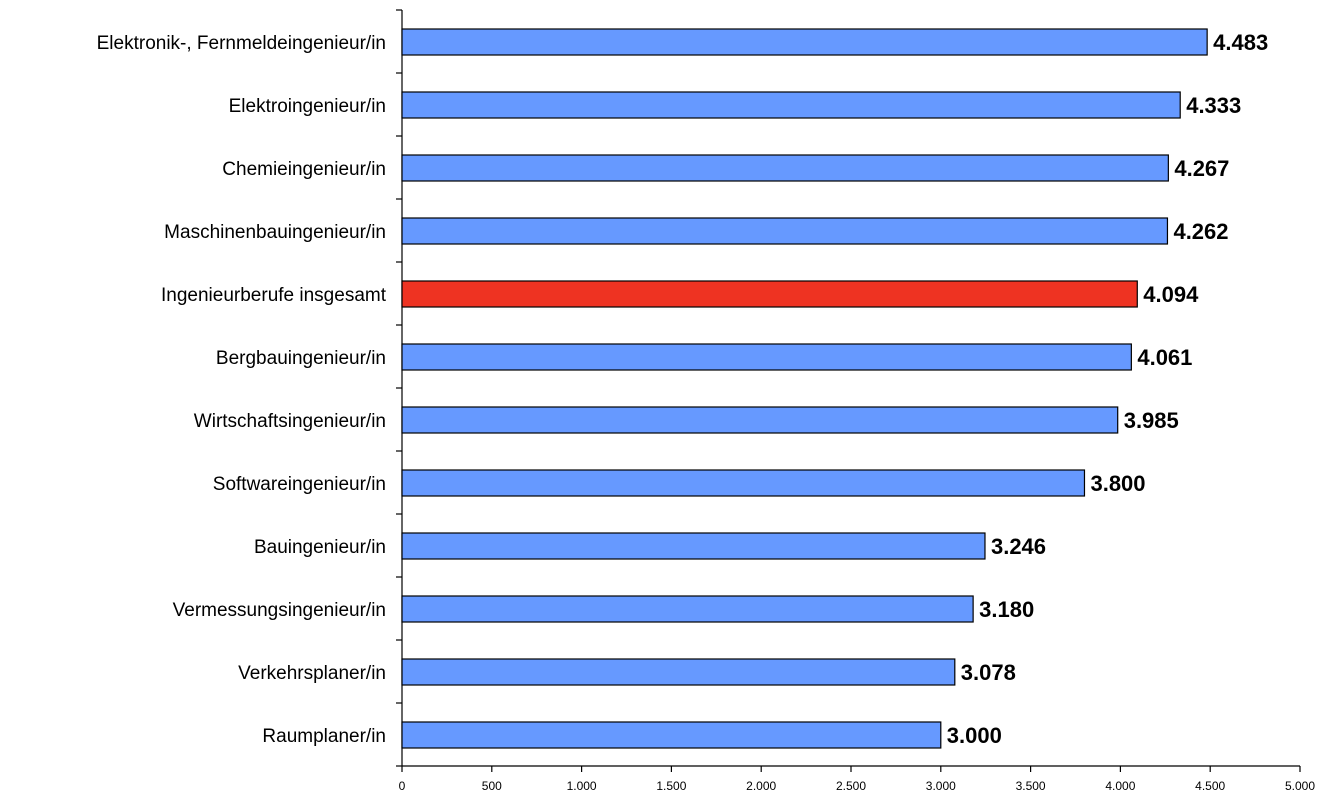 This screenshot has height=802, width=1326. Describe the element at coordinates (1240, 42) in the screenshot. I see `value-label: 4.483` at that location.